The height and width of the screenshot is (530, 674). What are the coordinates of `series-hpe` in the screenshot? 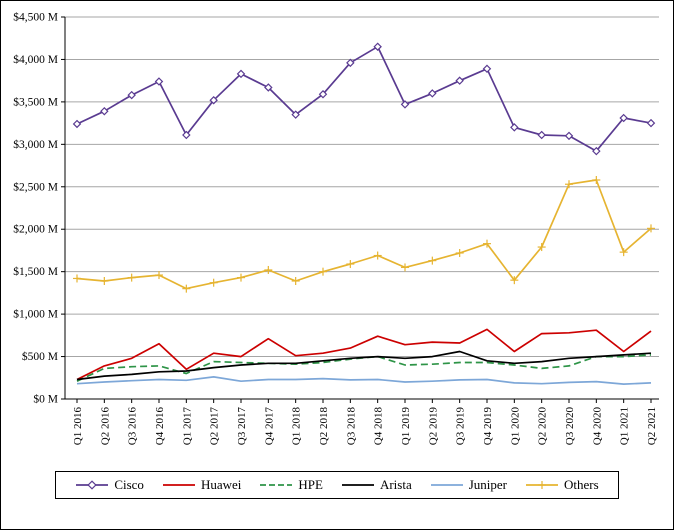 It's located at (364, 368).